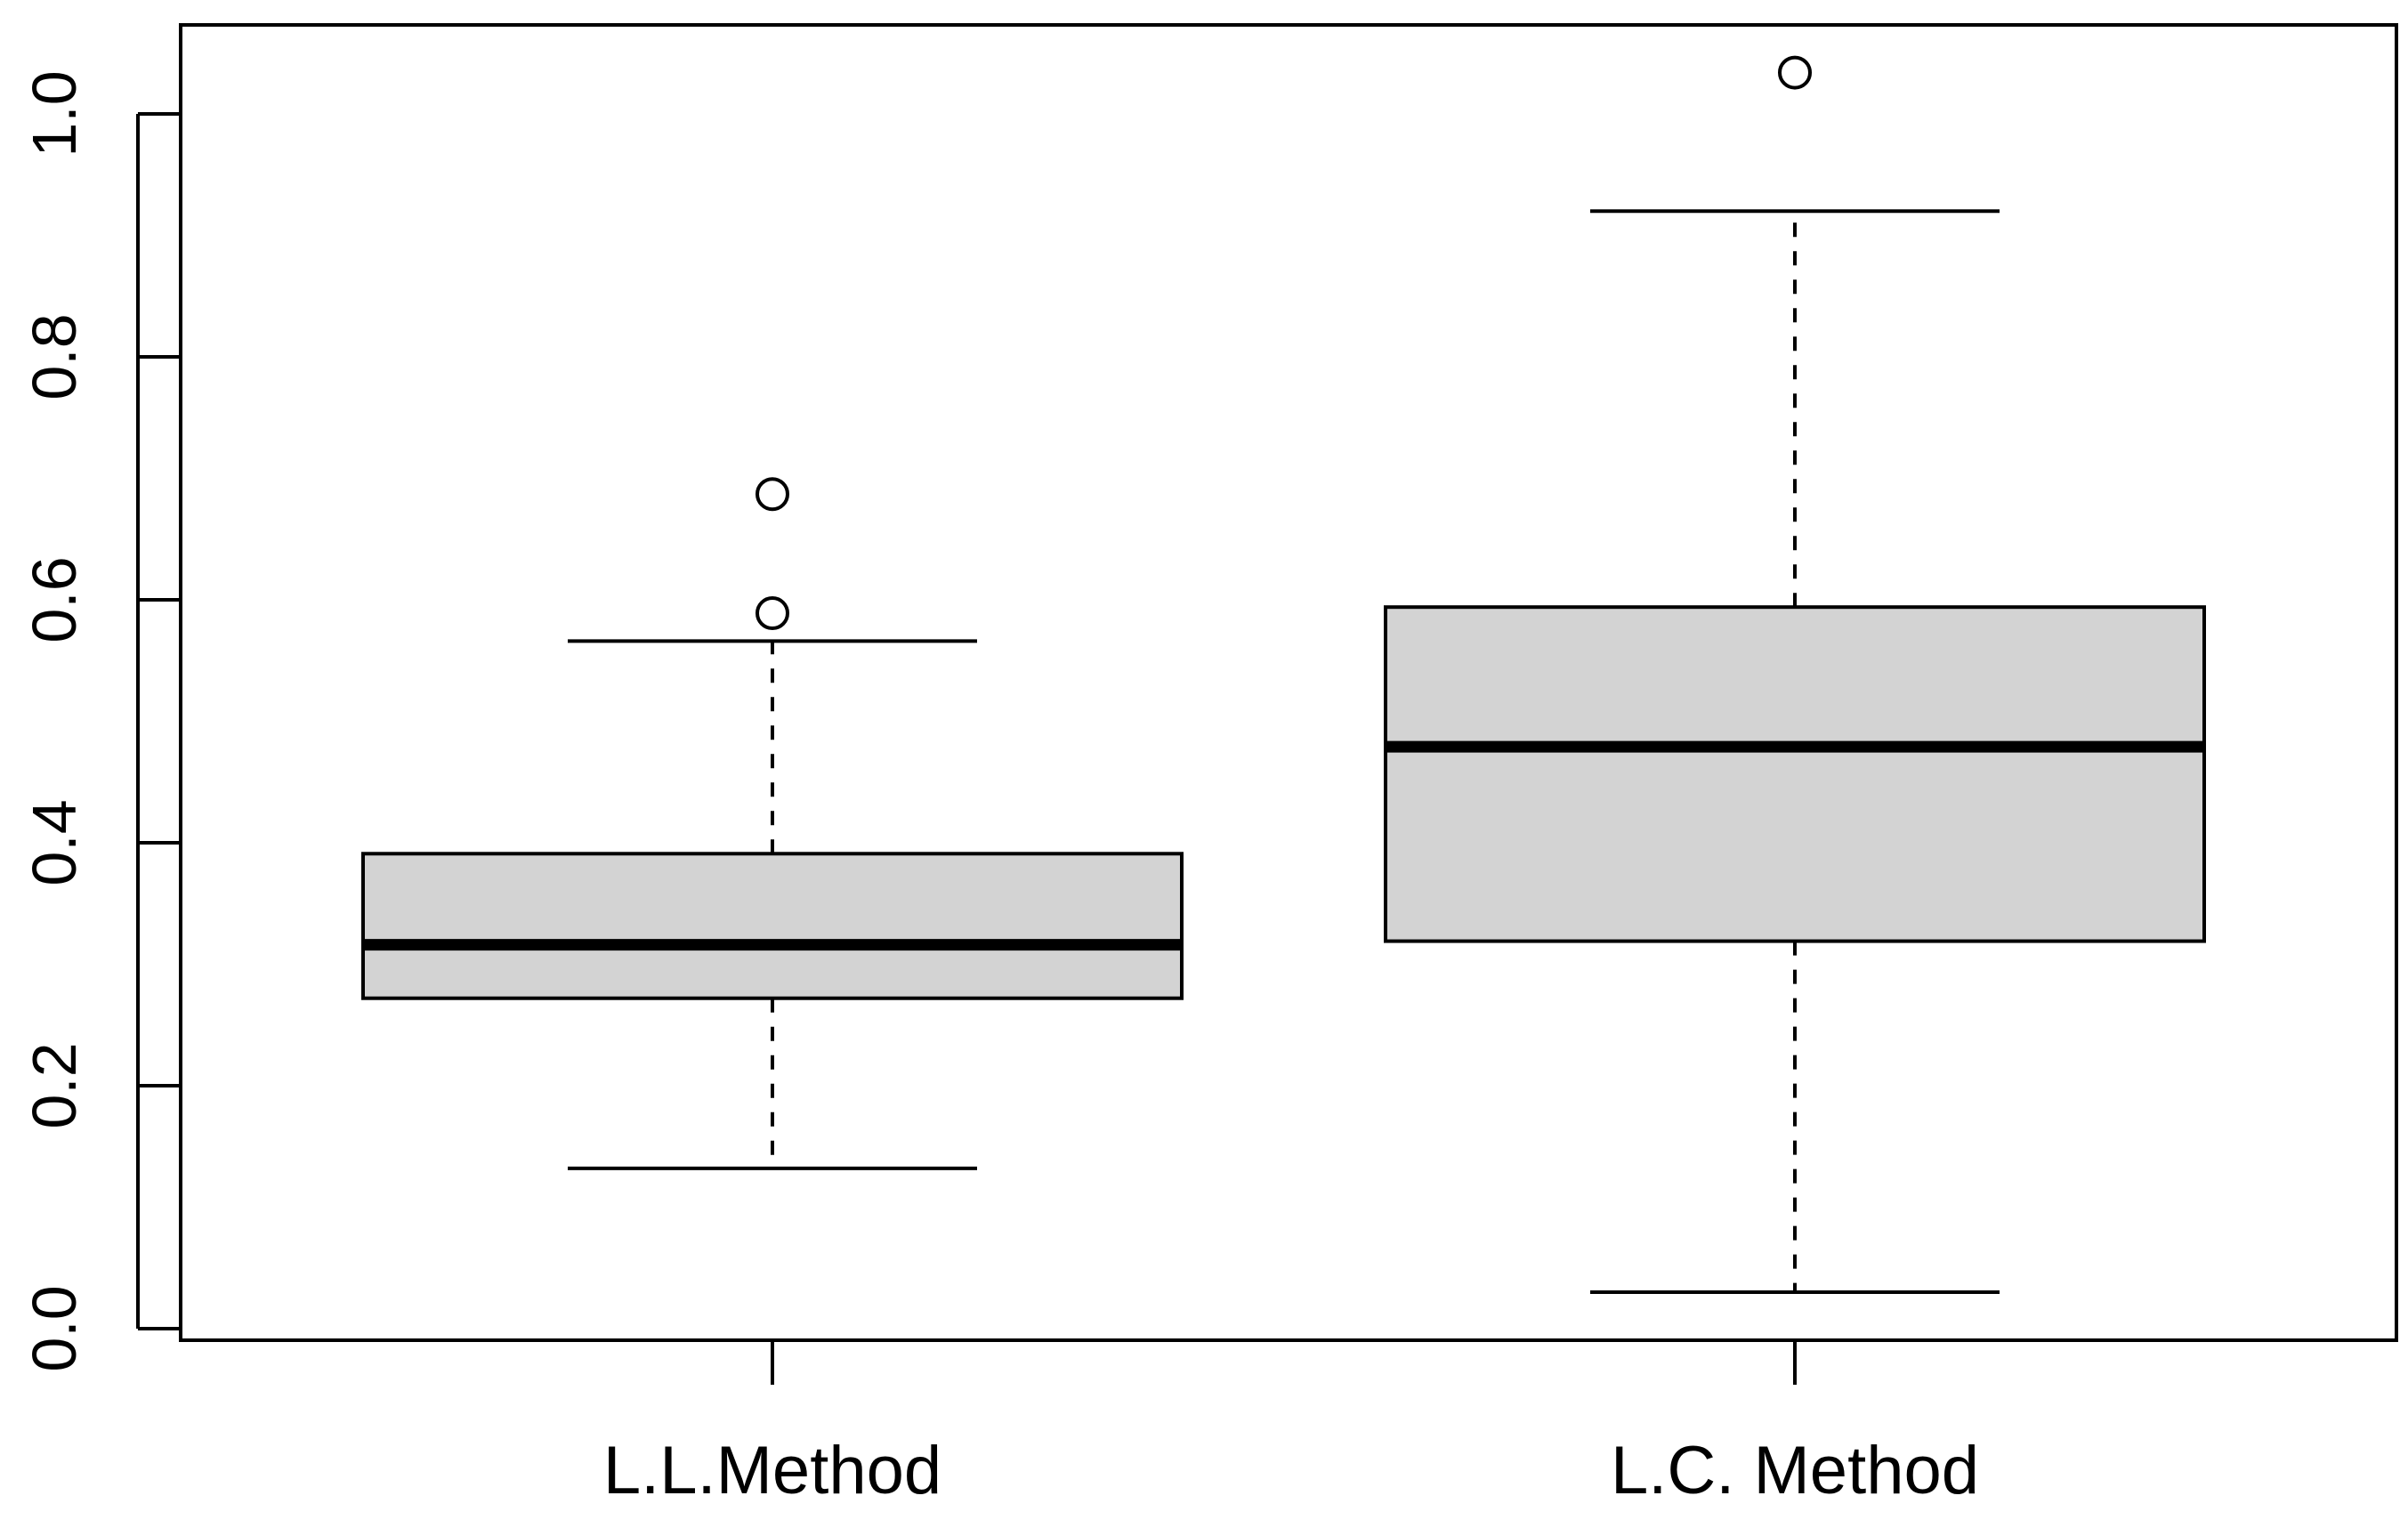 The image size is (2408, 1528). Describe the element at coordinates (54, 1328) in the screenshot. I see `y-tick-label: 0.0` at that location.